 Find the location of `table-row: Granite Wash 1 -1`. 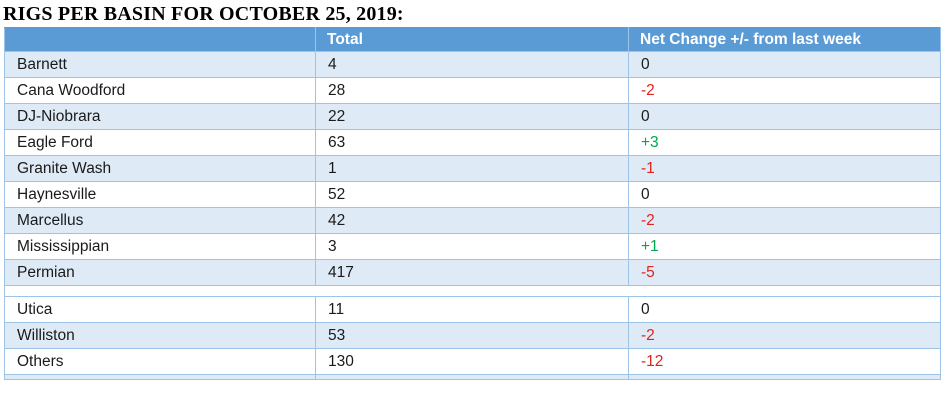

table-row: Granite Wash 1 -1 is located at coordinates (472, 168).